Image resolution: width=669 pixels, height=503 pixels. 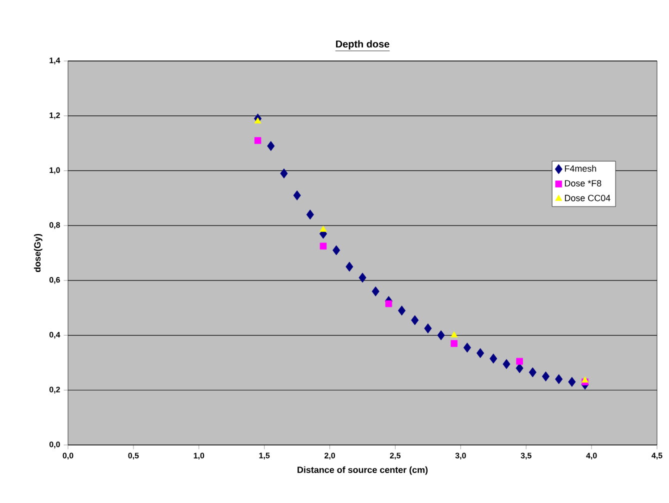 I want to click on legend-label: Dose CC04, so click(x=587, y=198).